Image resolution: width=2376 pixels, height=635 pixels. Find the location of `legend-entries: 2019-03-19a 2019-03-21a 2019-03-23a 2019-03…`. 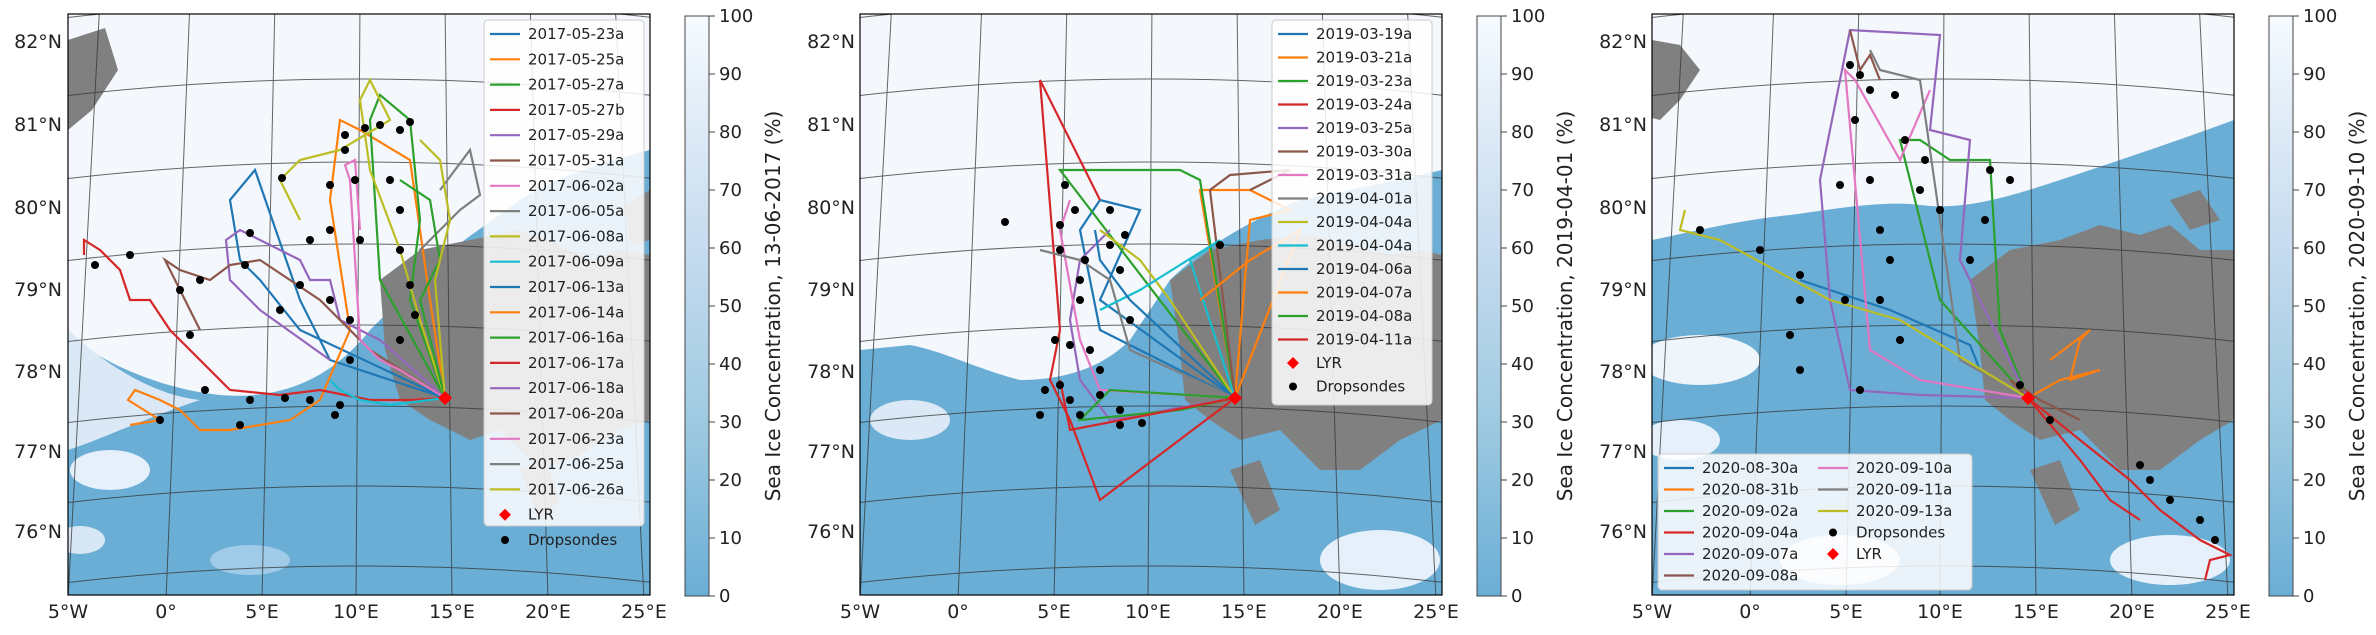

legend-entries: 2019-03-19a 2019-03-21a 2019-03-23a 2019-03… is located at coordinates (1345, 210).